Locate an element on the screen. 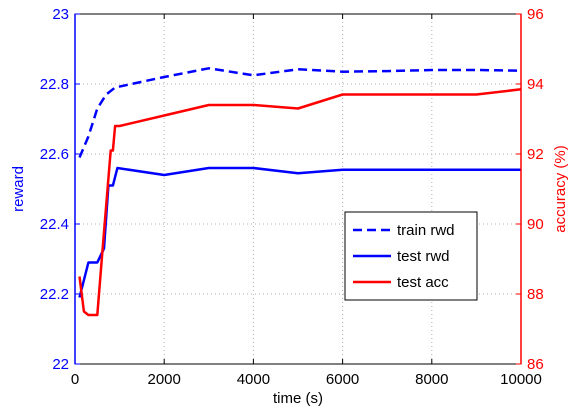  y-left-tick-label: 22.2 is located at coordinates (54, 294).